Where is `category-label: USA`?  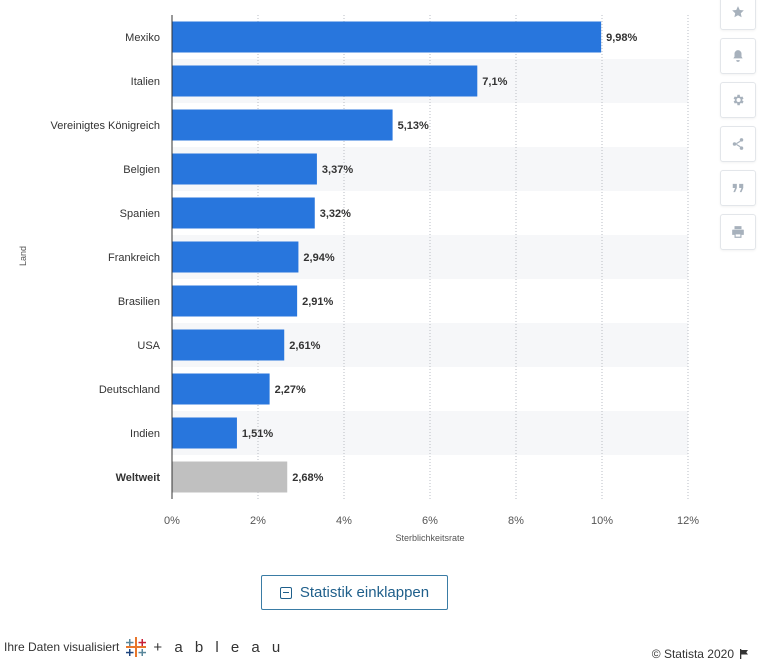
category-label: USA is located at coordinates (148, 346).